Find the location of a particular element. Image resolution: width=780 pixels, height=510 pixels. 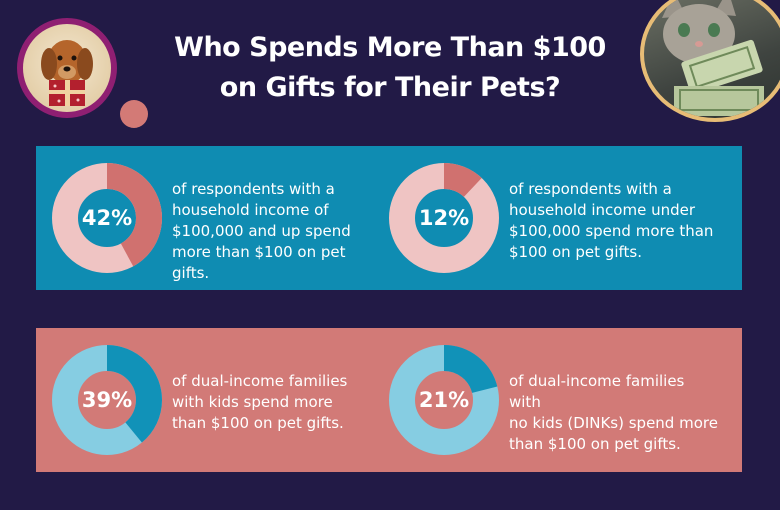

desc-line: $100 on pet gifts. is located at coordinates (575, 252).